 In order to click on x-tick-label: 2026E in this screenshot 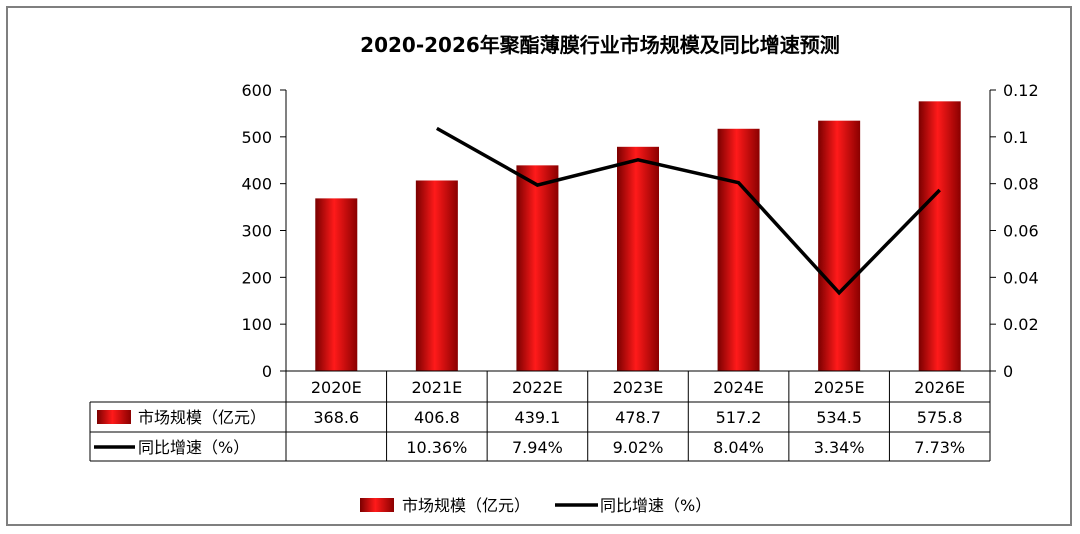, I will do `click(939, 387)`.